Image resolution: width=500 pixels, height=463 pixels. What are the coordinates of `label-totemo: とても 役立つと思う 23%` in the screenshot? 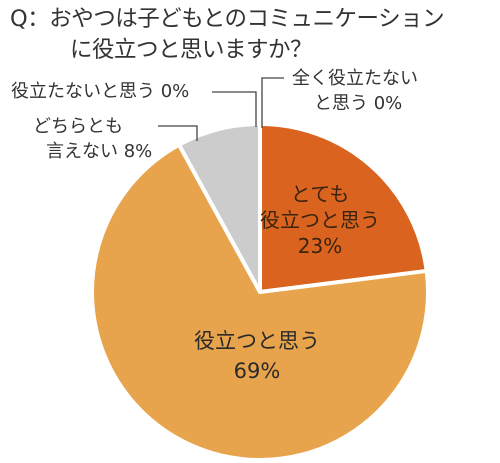 It's located at (320, 220).